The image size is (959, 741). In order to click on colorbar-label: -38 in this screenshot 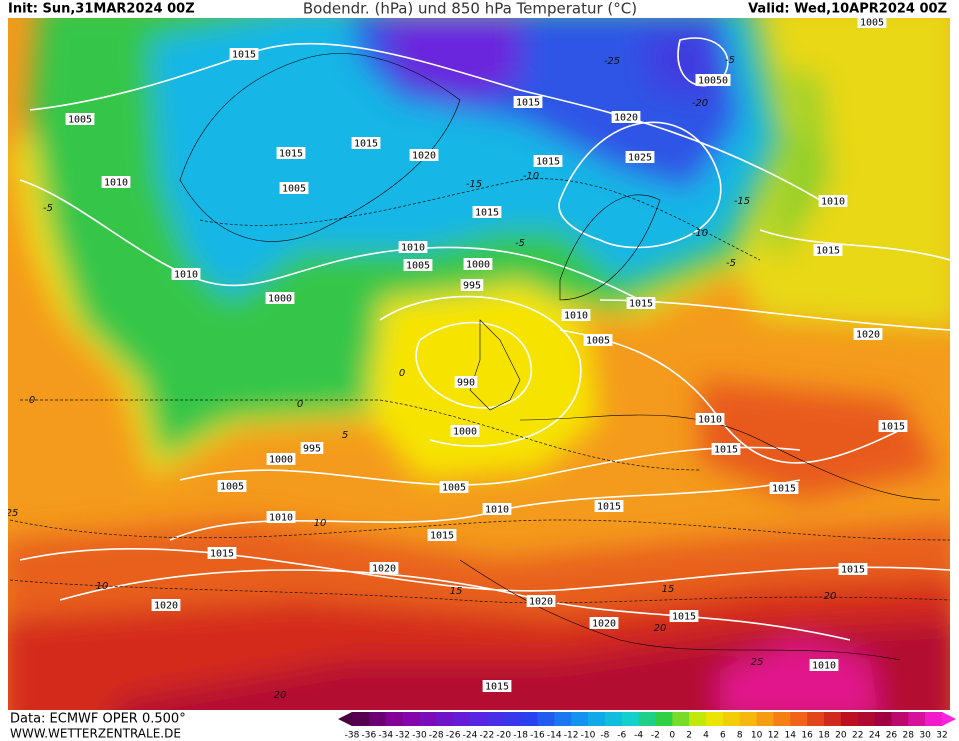, I will do `click(352, 736)`.